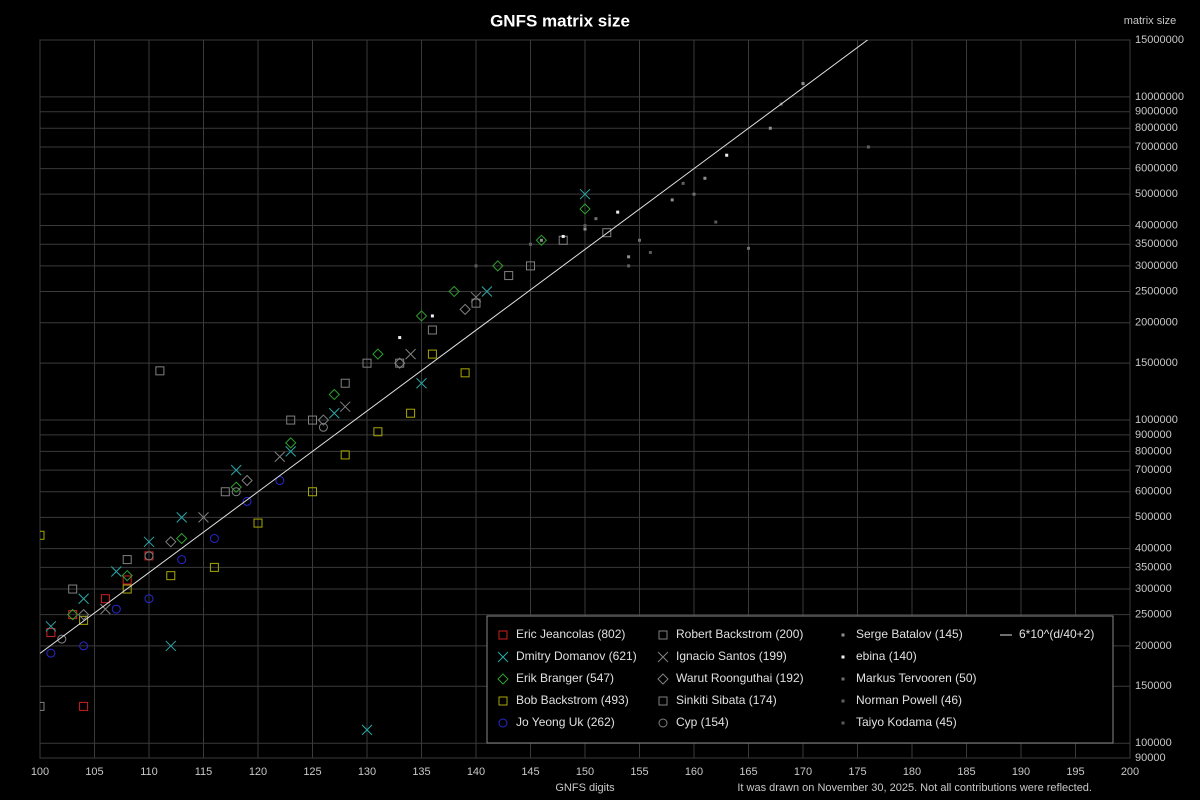 The image size is (1200, 800). Describe the element at coordinates (1156, 194) in the screenshot. I see `y-tick-label: 5000000` at that location.